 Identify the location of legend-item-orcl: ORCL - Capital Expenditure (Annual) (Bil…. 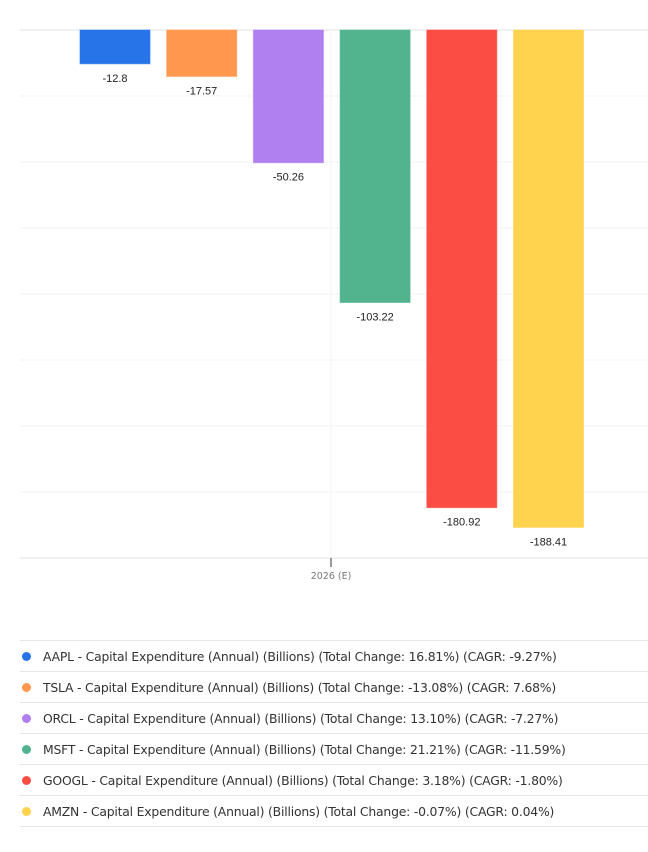
(334, 718).